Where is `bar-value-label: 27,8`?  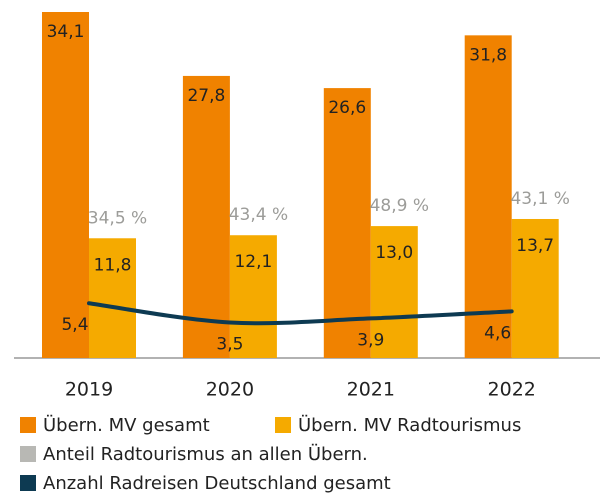 bar-value-label: 27,8 is located at coordinates (206, 96).